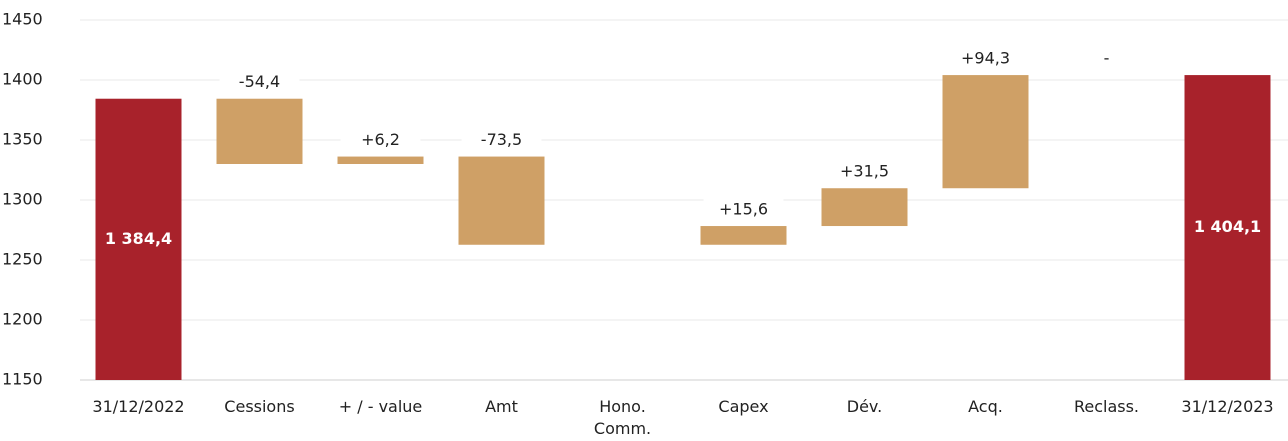  What do you see at coordinates (138, 406) in the screenshot?
I see `x-tick-label: 31/12/2022` at bounding box center [138, 406].